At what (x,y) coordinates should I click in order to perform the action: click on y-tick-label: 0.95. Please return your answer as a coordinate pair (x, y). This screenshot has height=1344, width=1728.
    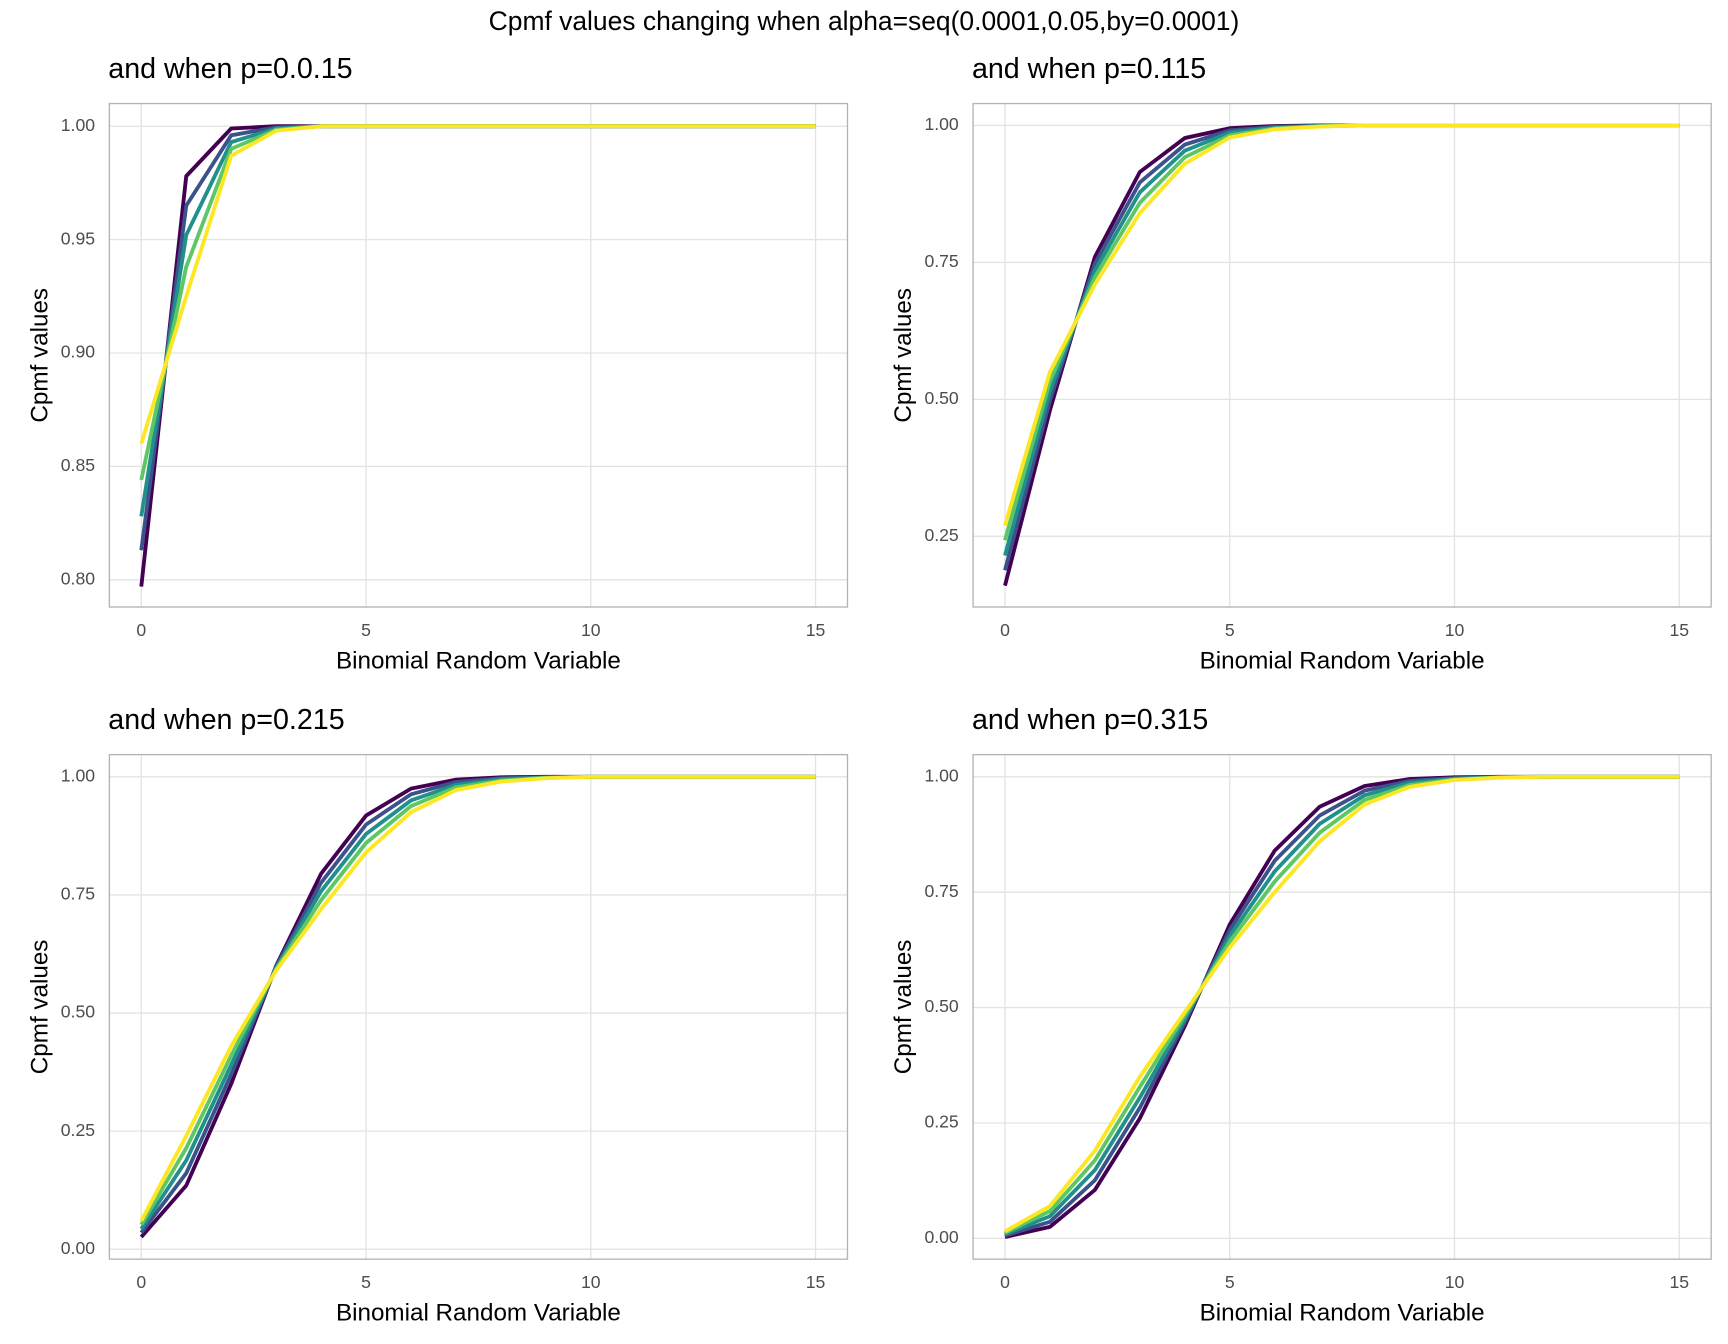
    Looking at the image, I should click on (78, 238).